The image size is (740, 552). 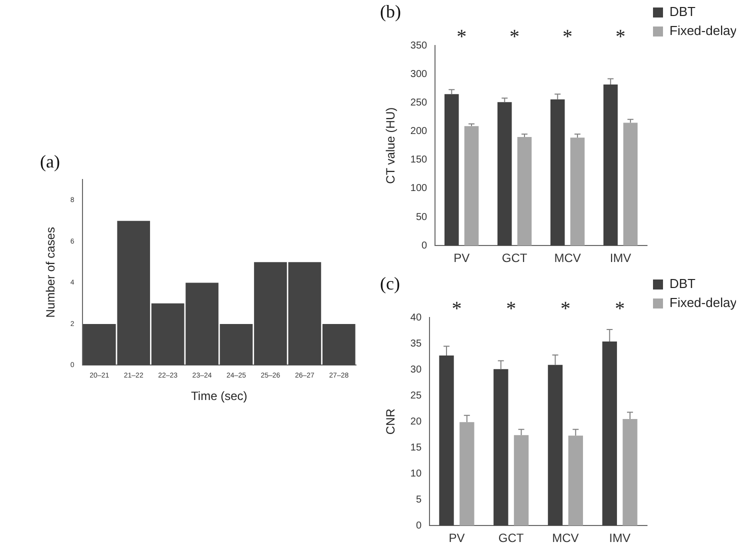 I want to click on y-tick-label: 100, so click(x=419, y=188).